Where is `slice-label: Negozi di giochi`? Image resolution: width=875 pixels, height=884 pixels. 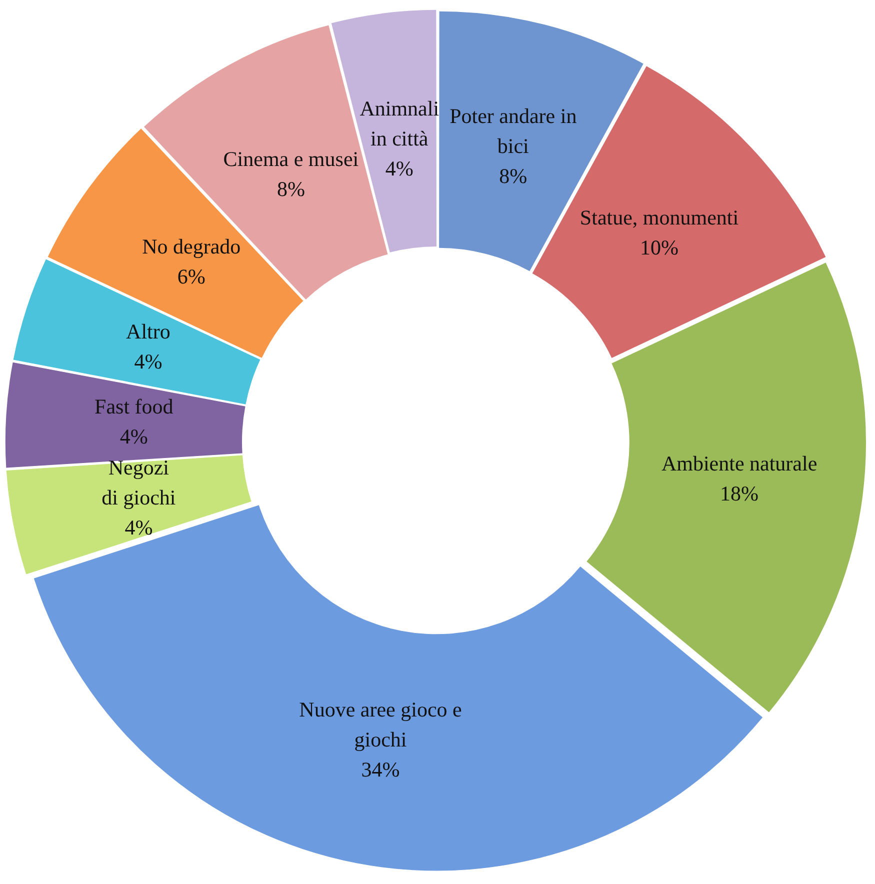
slice-label: Negozi di giochi is located at coordinates (139, 483).